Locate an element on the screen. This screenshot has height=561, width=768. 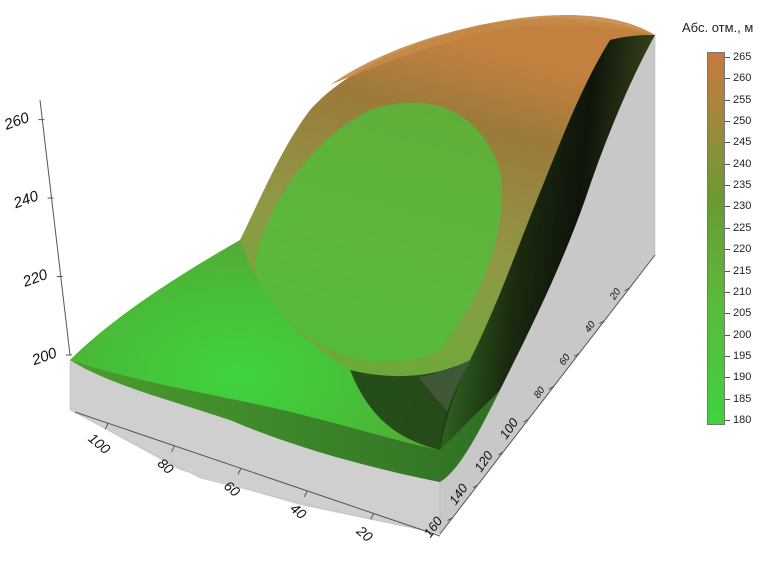
front-surface-strip is located at coordinates (285, 421).